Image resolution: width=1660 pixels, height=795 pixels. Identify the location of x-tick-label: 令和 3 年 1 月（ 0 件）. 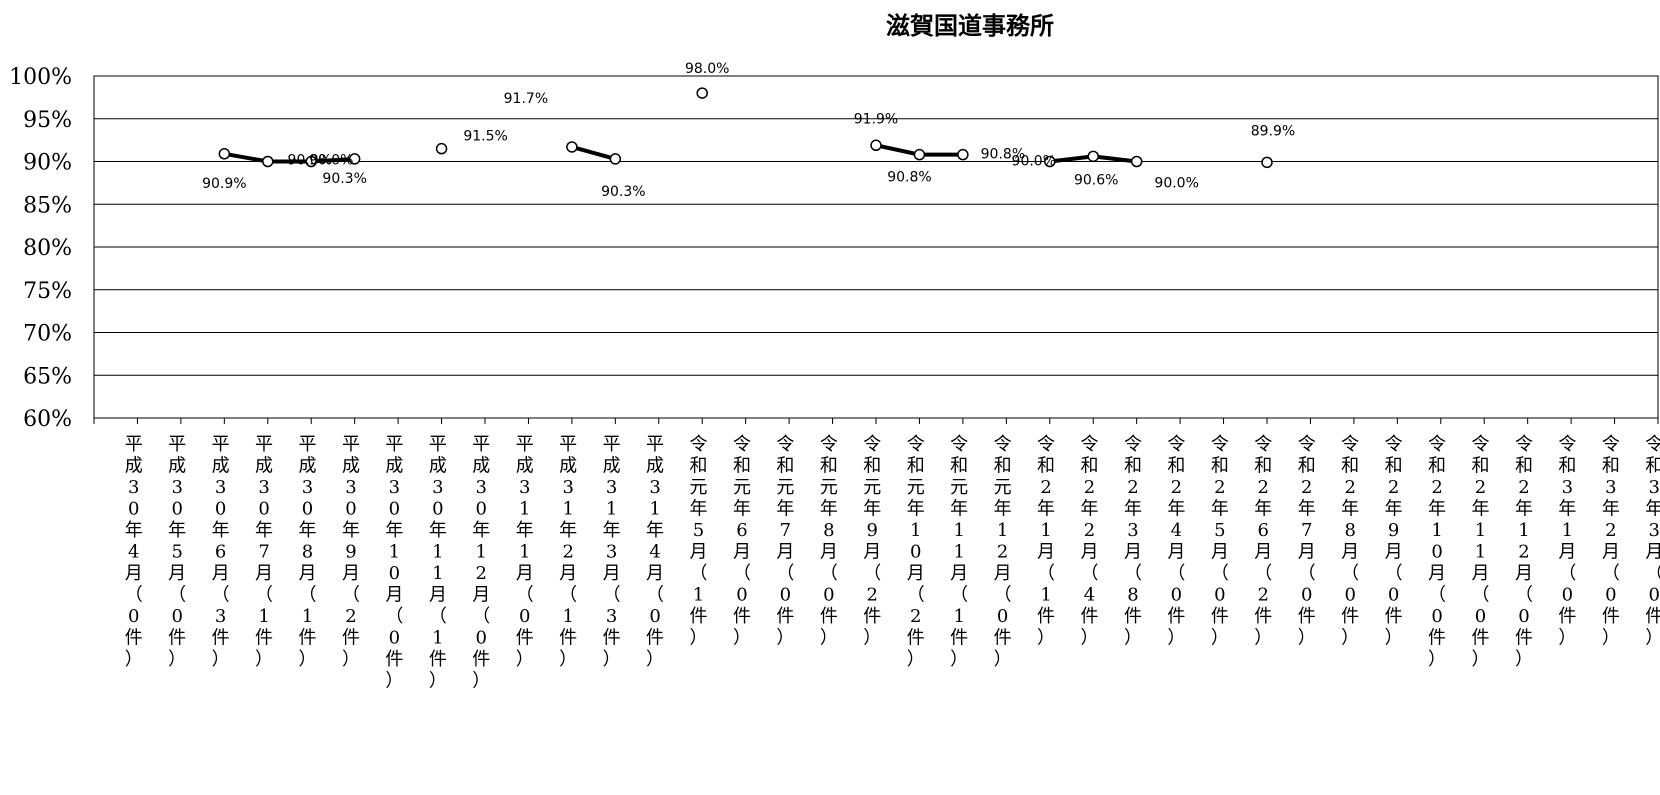
(1567, 541).